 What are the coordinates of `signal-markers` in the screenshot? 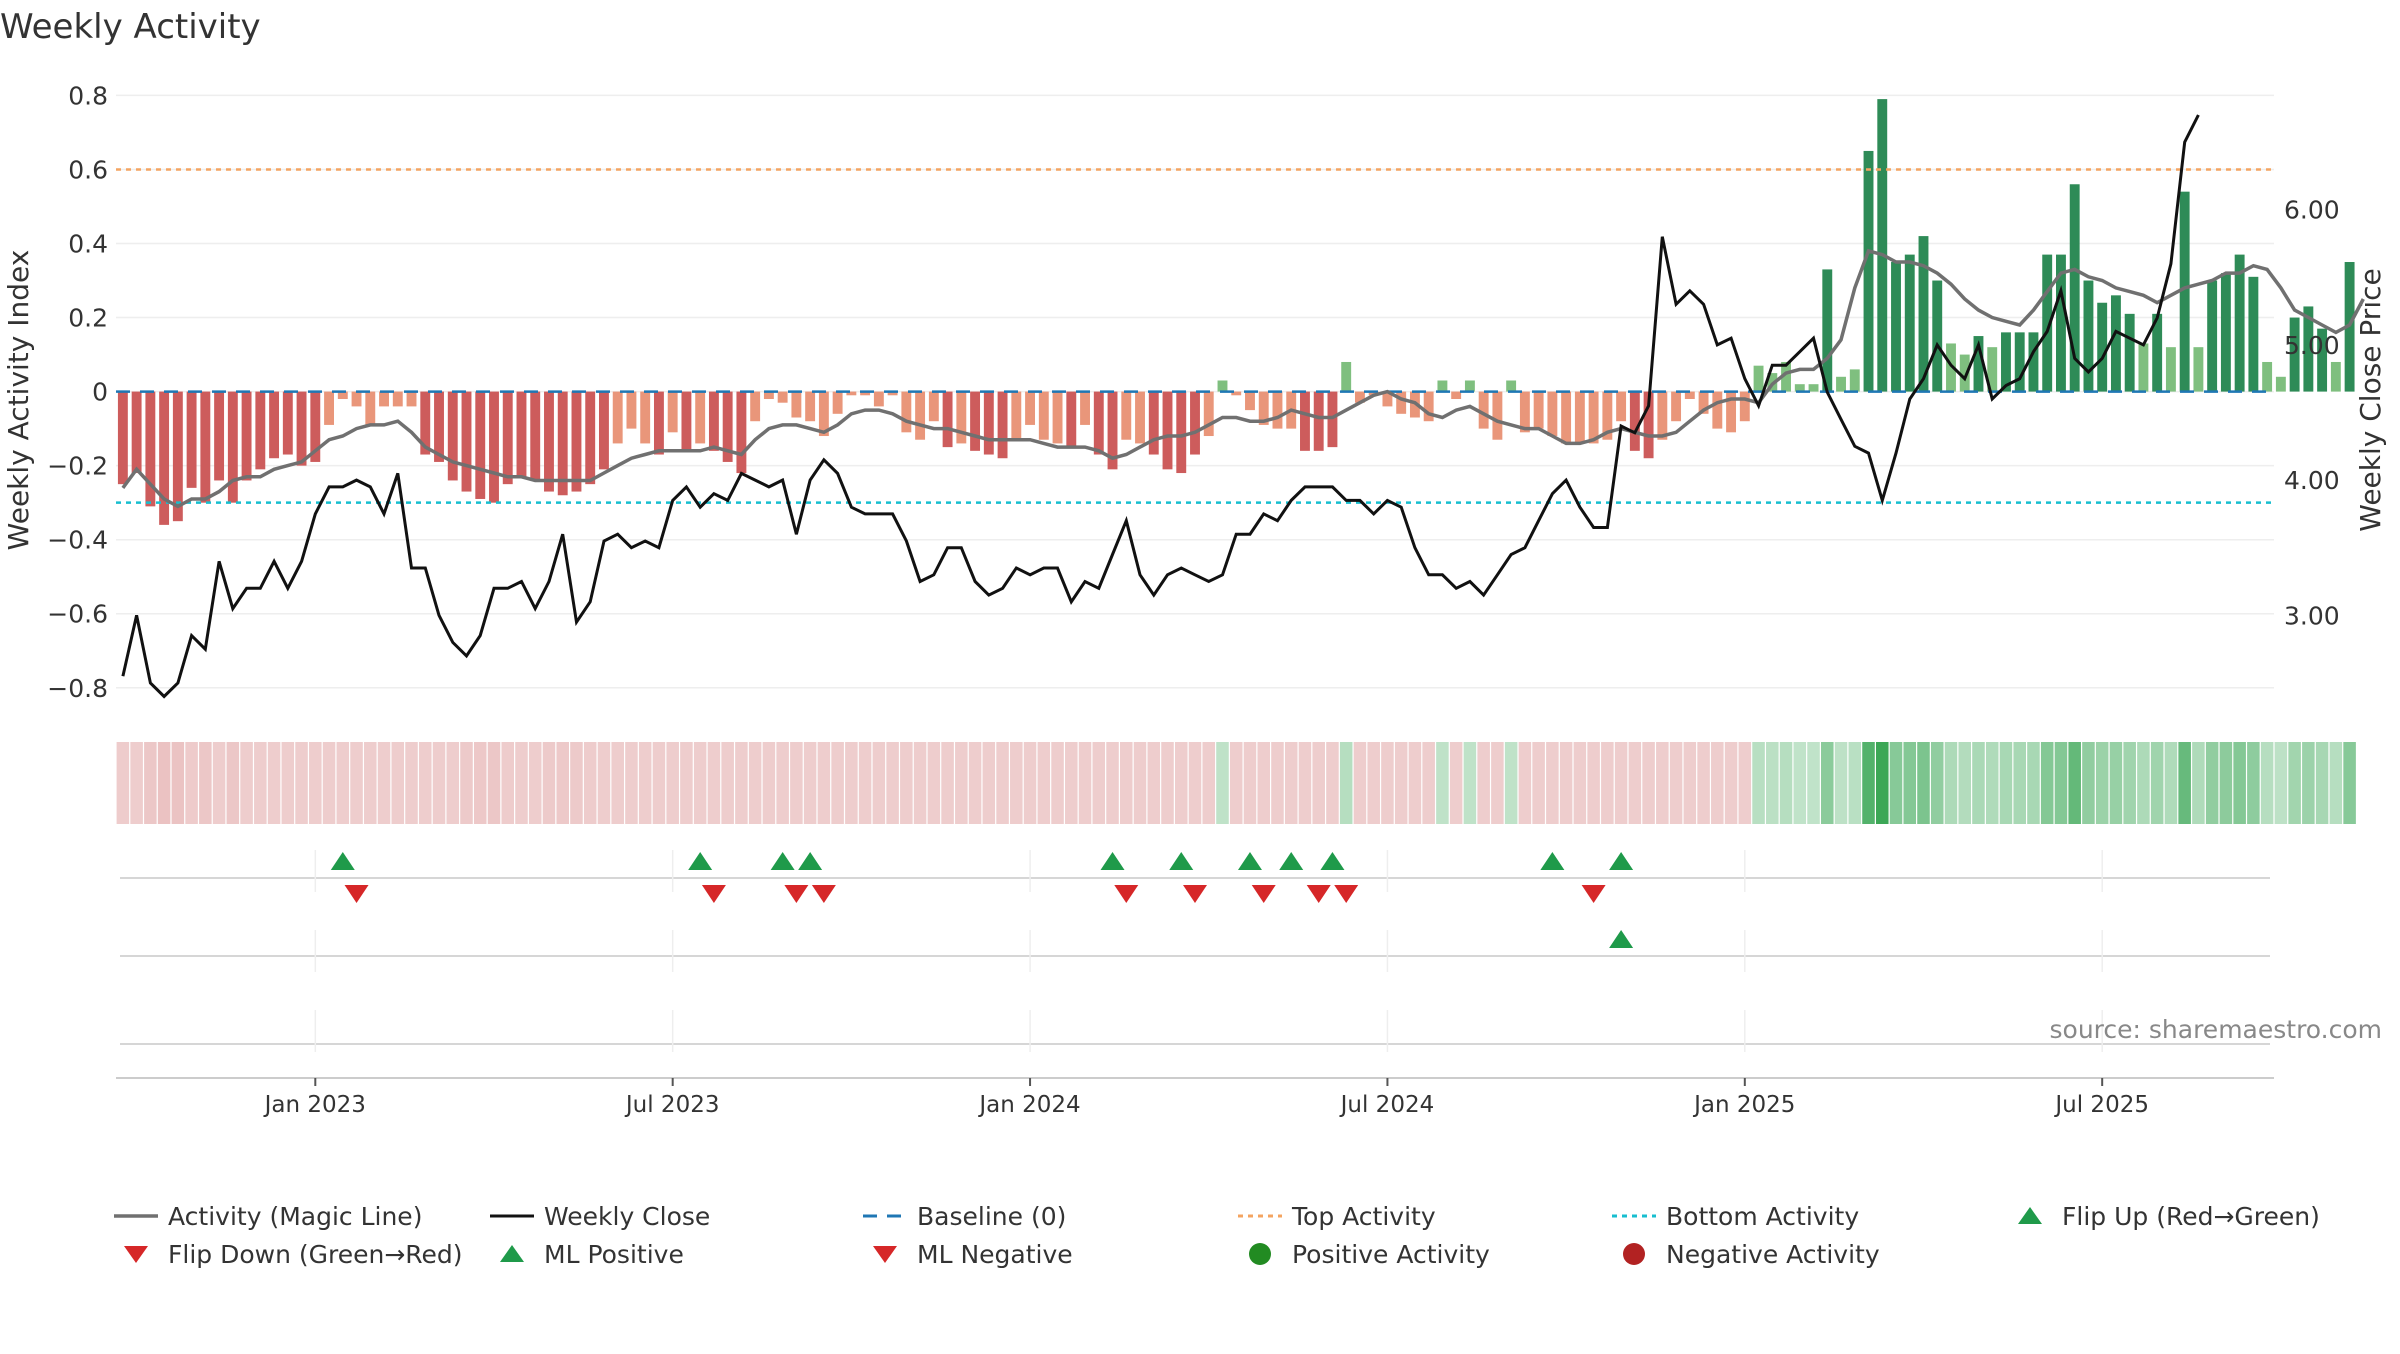 It's located at (1195, 951).